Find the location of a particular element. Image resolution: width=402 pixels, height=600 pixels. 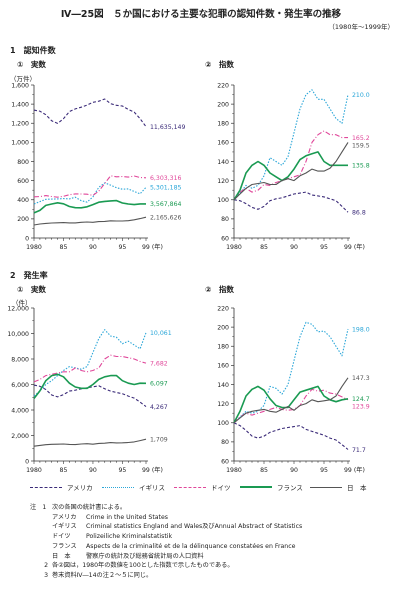

section-2-label: 2 発生率 is located at coordinates (29, 275).